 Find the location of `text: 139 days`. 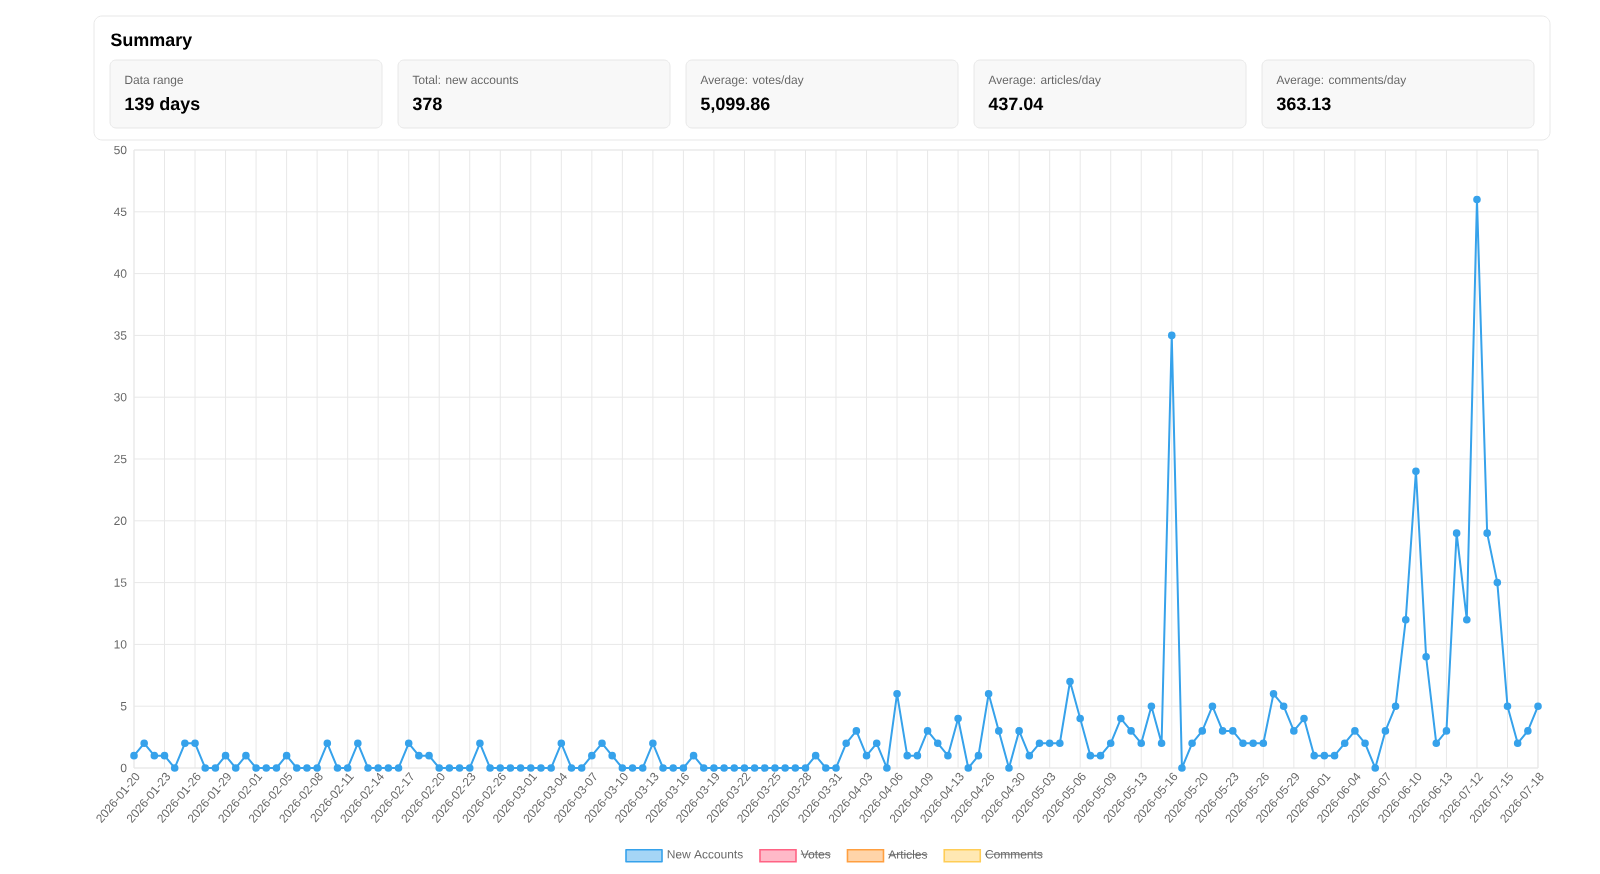

text: 139 days is located at coordinates (162, 105).